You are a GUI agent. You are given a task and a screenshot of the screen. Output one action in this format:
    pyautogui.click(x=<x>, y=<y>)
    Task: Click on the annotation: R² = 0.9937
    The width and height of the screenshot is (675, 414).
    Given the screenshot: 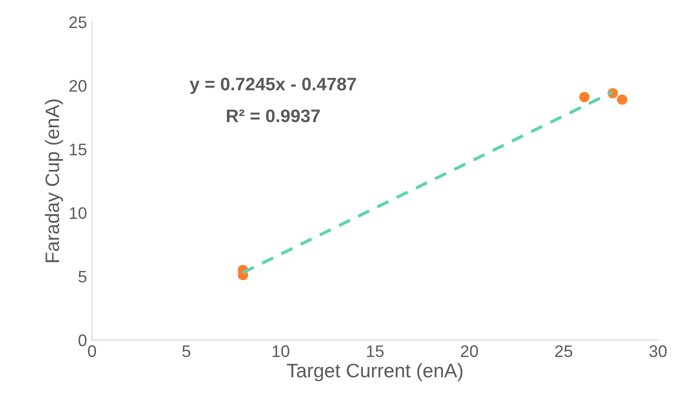 What is the action you would take?
    pyautogui.click(x=273, y=115)
    